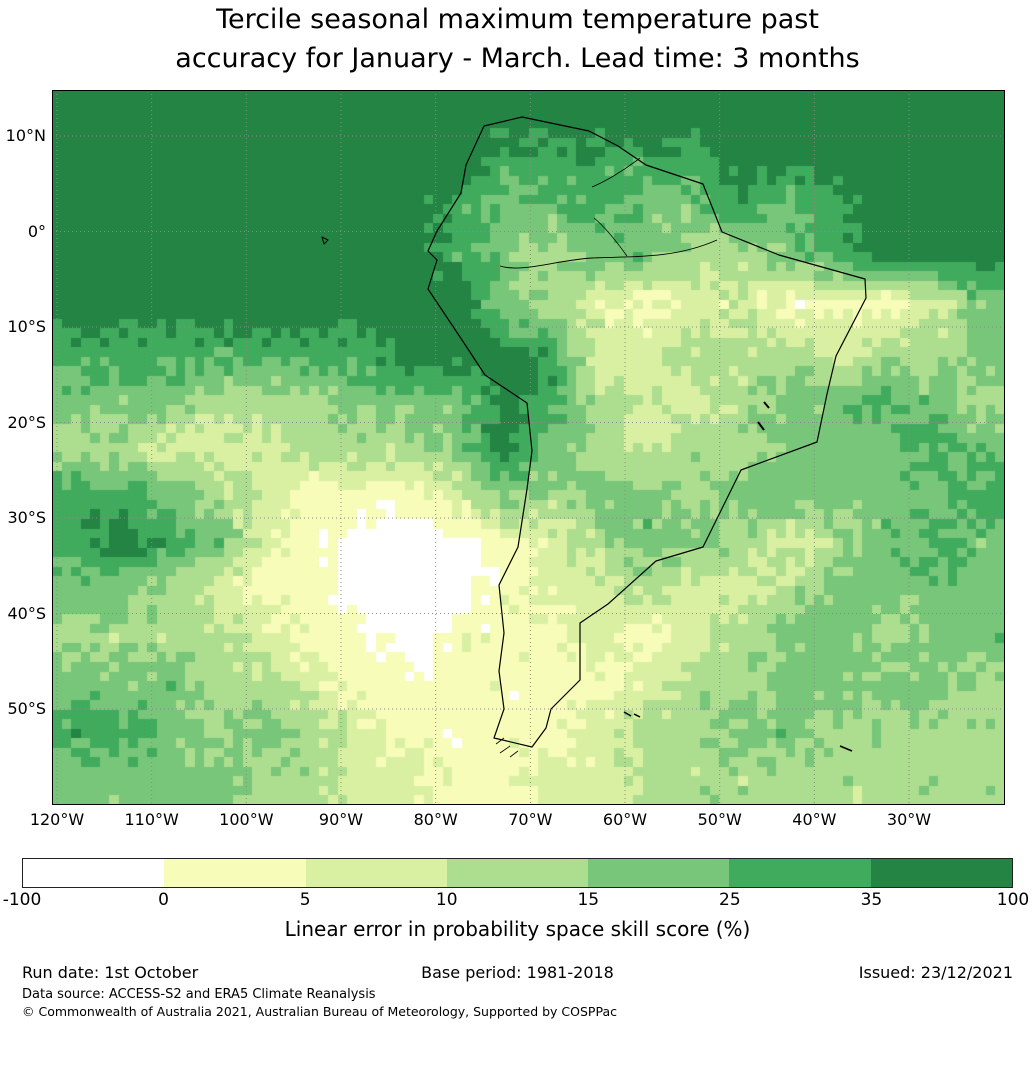  What do you see at coordinates (507, 747) in the screenshot?
I see `tierra-del-fuego-channels` at bounding box center [507, 747].